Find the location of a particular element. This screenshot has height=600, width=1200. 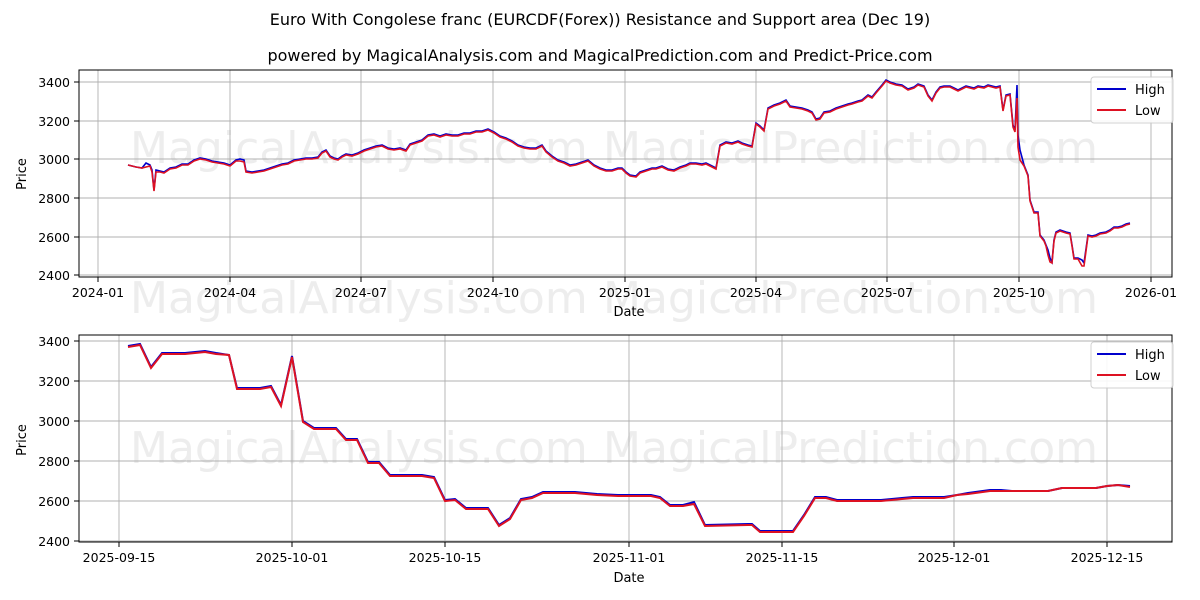

x-tick-label: 2025-09-15 is located at coordinates (119, 557).